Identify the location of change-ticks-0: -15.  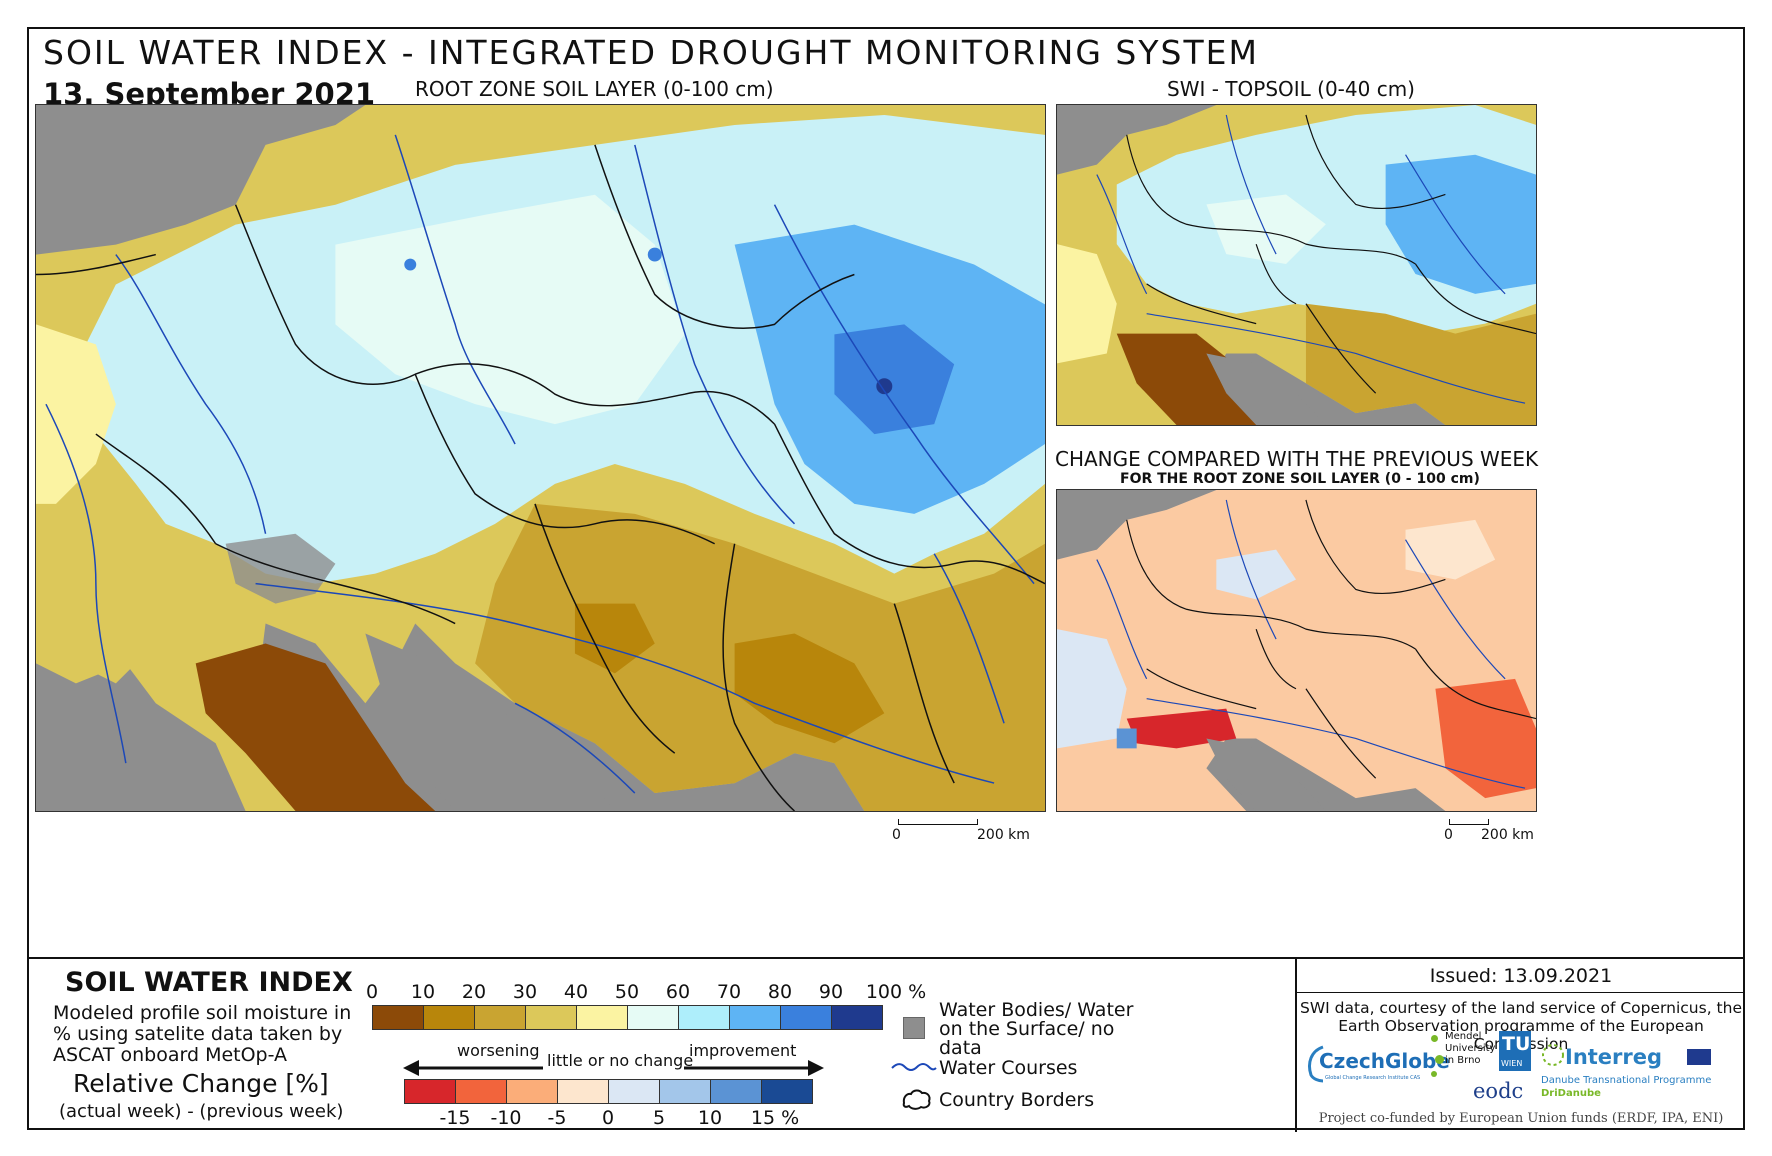
(455, 1118).